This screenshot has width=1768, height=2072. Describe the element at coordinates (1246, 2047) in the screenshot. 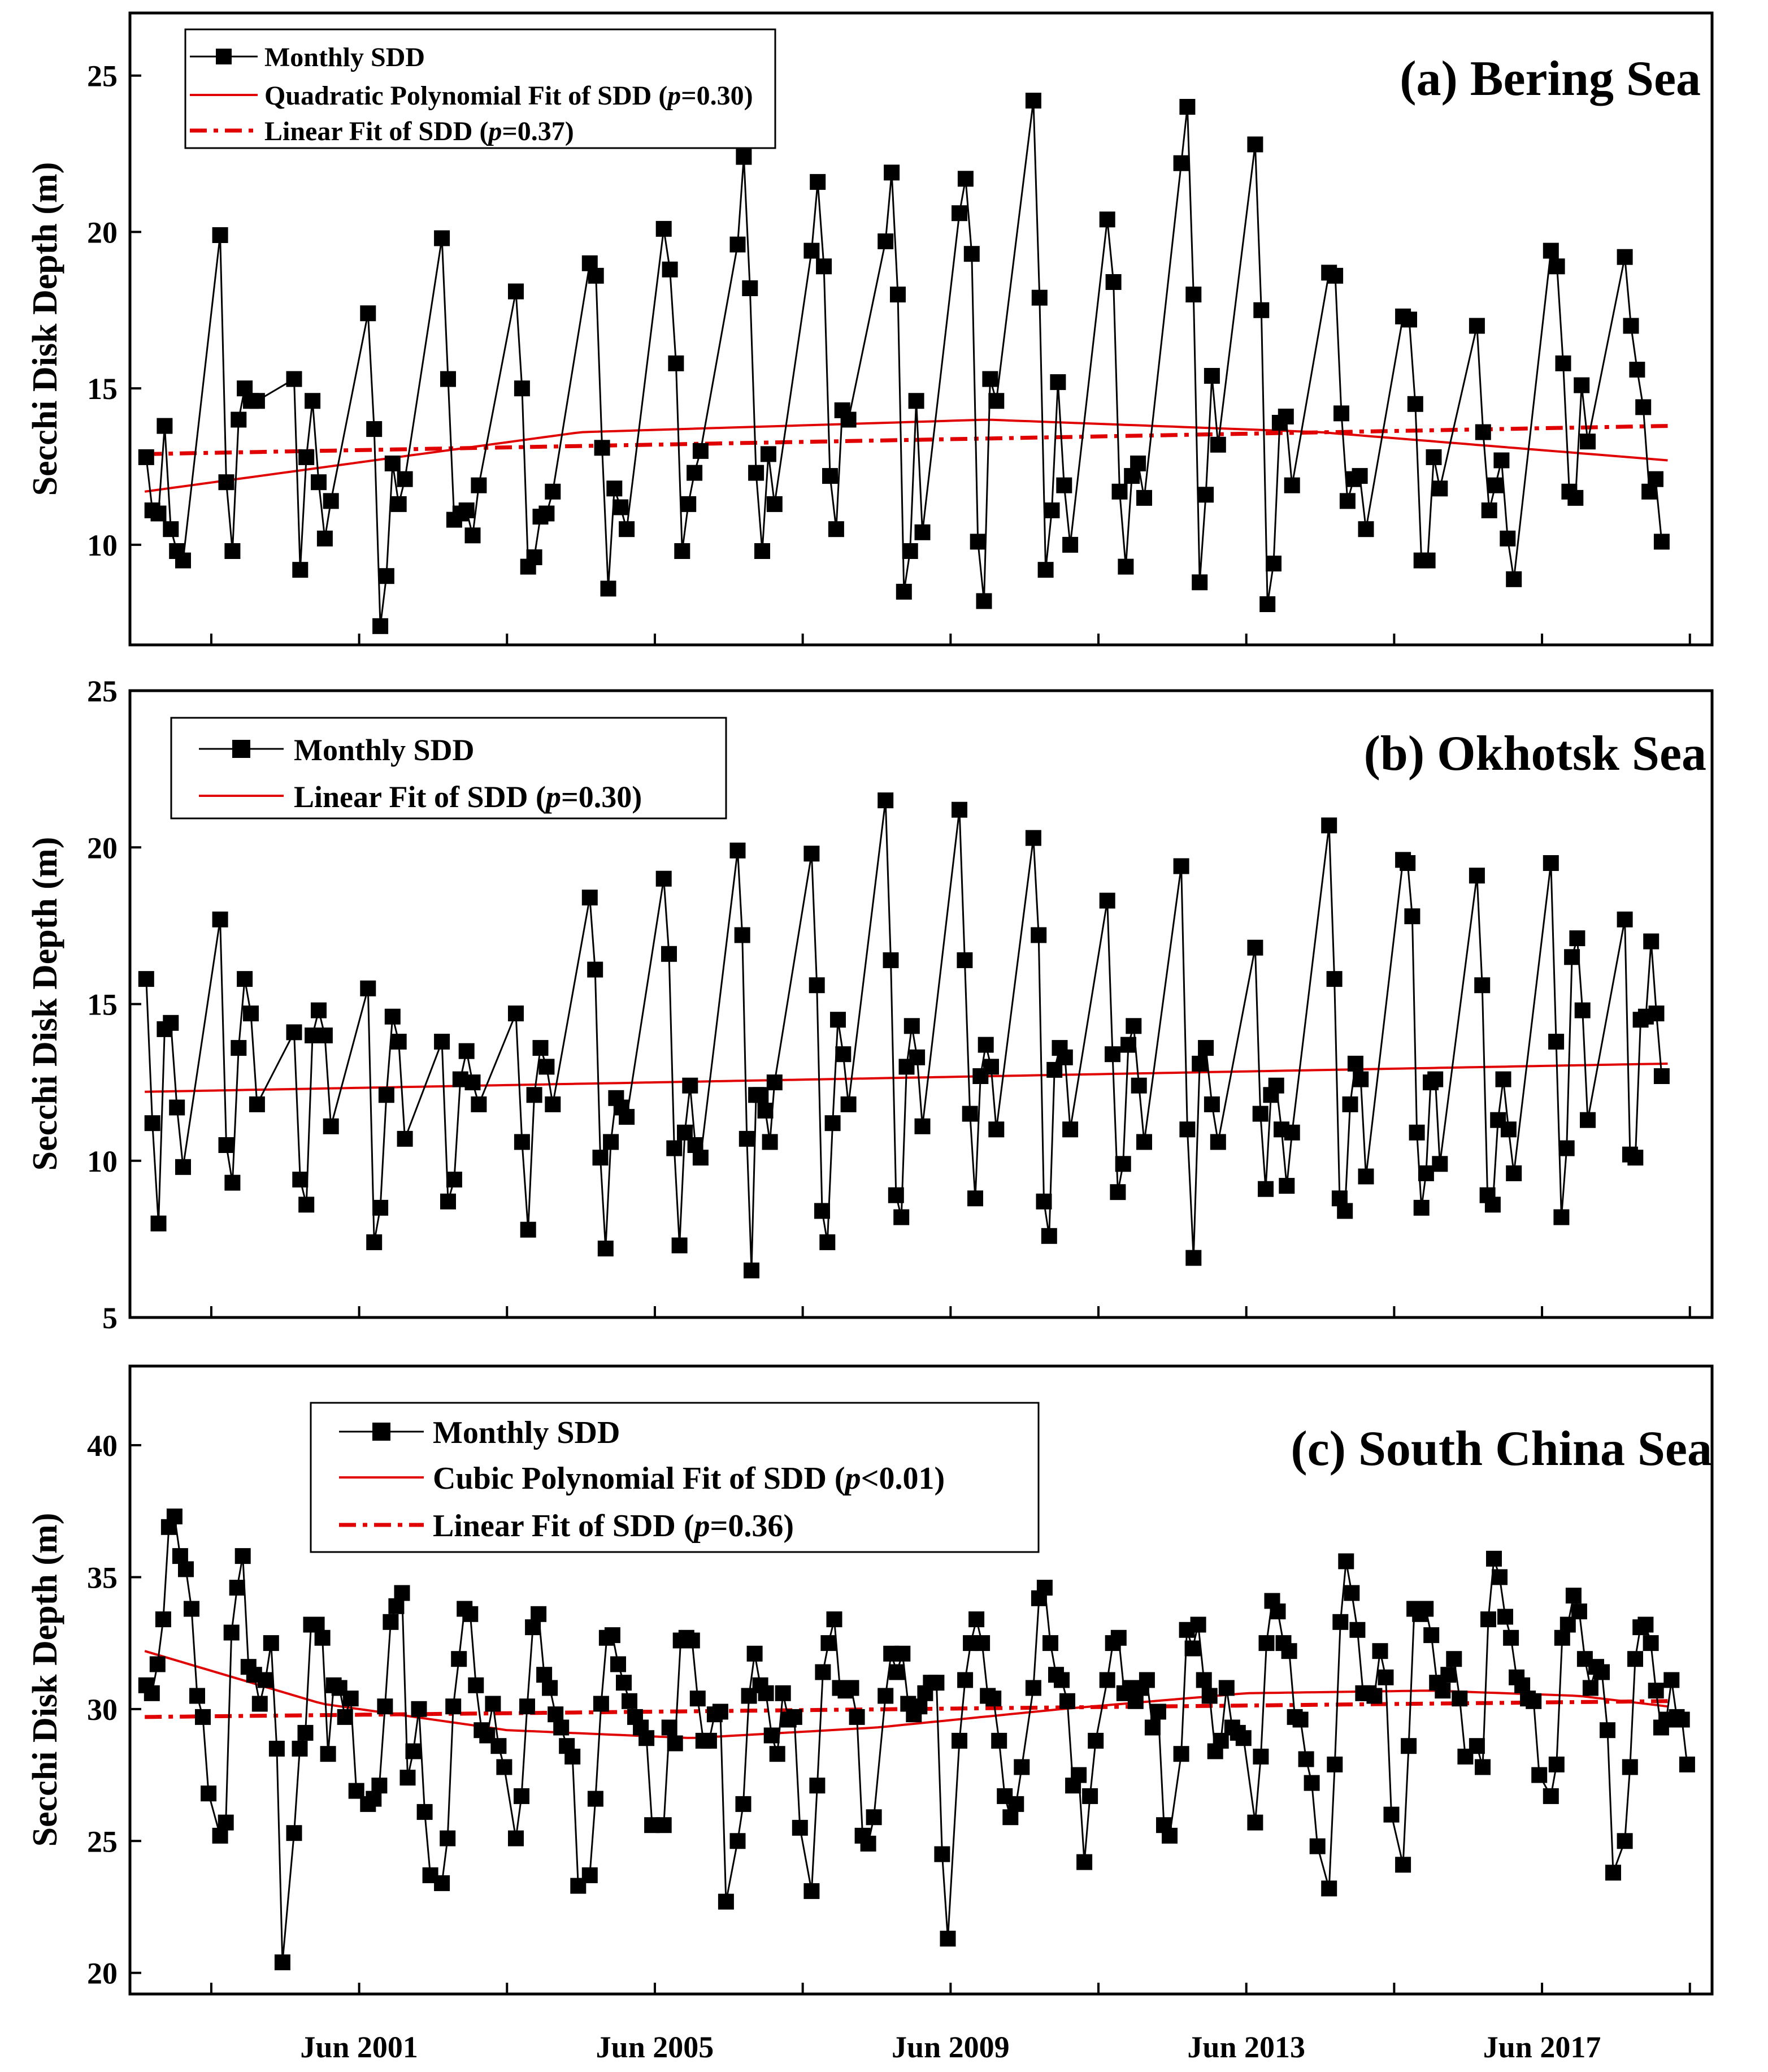

I see `x-tick-label: Jun 2013` at that location.